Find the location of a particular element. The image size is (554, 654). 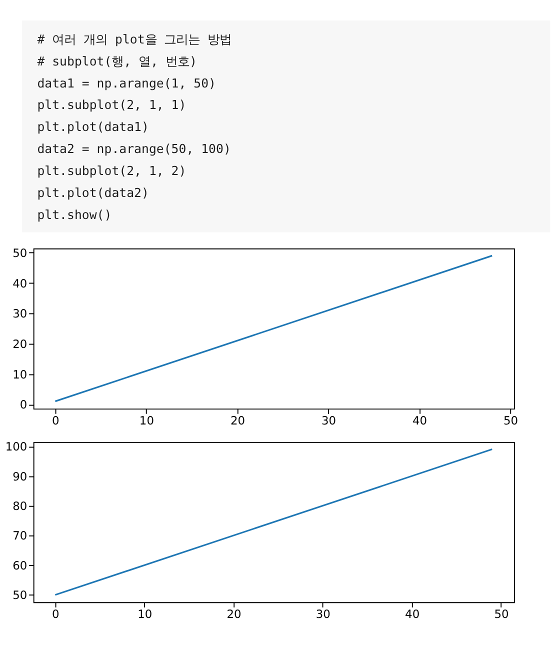

text: plt.show() is located at coordinates (74, 214).